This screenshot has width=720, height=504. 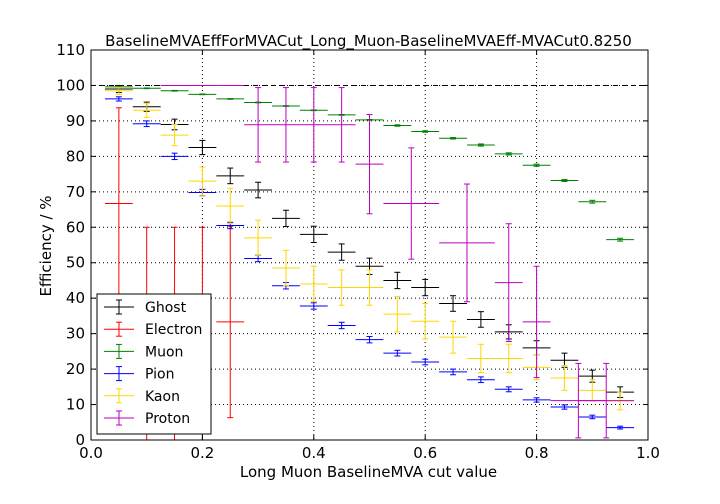 I want to click on x-tick-label: 1.0, so click(x=648, y=453).